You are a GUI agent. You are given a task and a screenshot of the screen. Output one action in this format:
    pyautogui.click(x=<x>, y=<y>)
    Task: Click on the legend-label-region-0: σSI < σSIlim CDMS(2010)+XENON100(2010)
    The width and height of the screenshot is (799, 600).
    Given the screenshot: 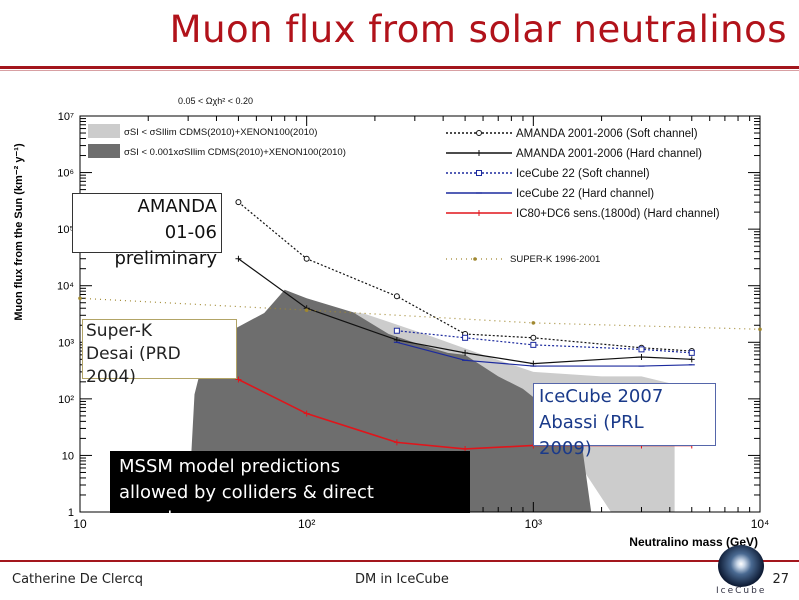 What is the action you would take?
    pyautogui.click(x=220, y=132)
    